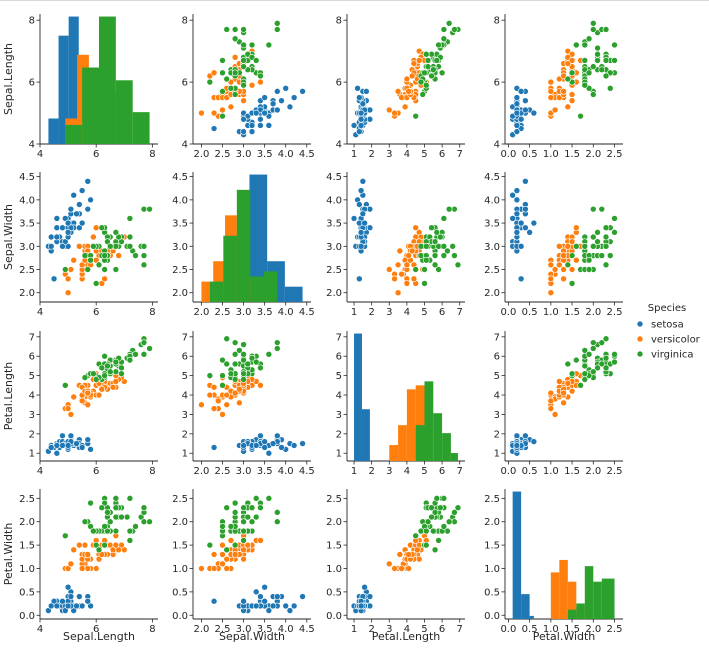 The height and width of the screenshot is (650, 709). I want to click on y-tick-label: 0.0, so click(27, 616).